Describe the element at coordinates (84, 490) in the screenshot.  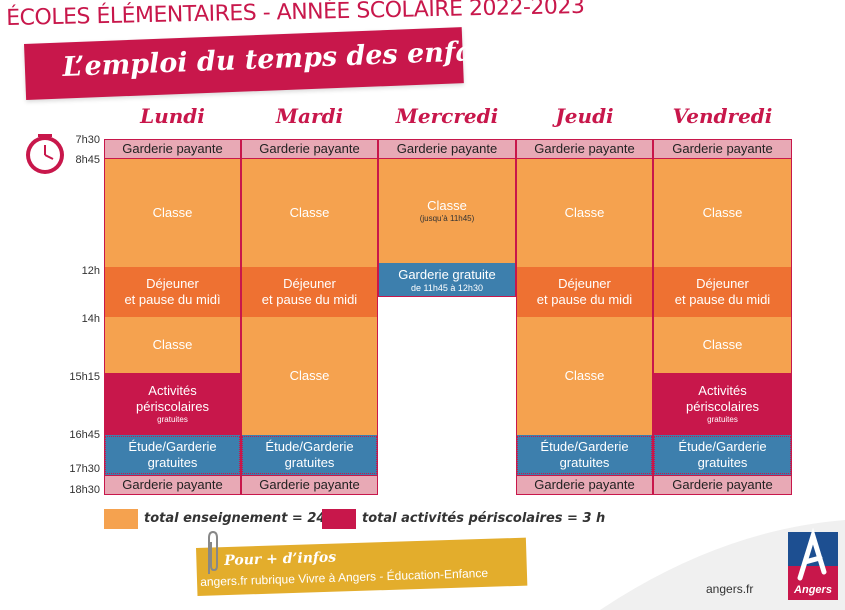
I see `time-label-1830: 18h30` at that location.